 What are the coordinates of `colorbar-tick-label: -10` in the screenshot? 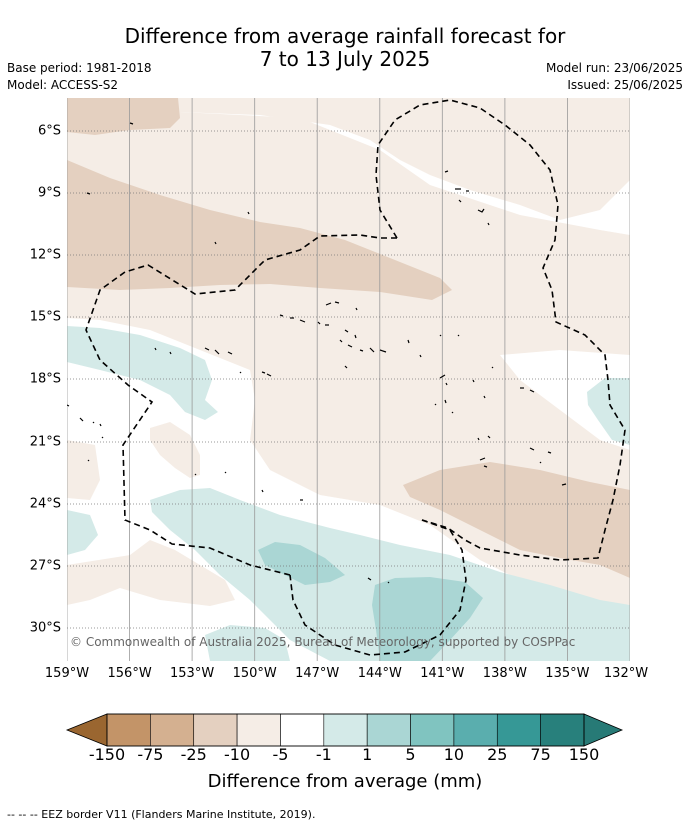 It's located at (237, 754).